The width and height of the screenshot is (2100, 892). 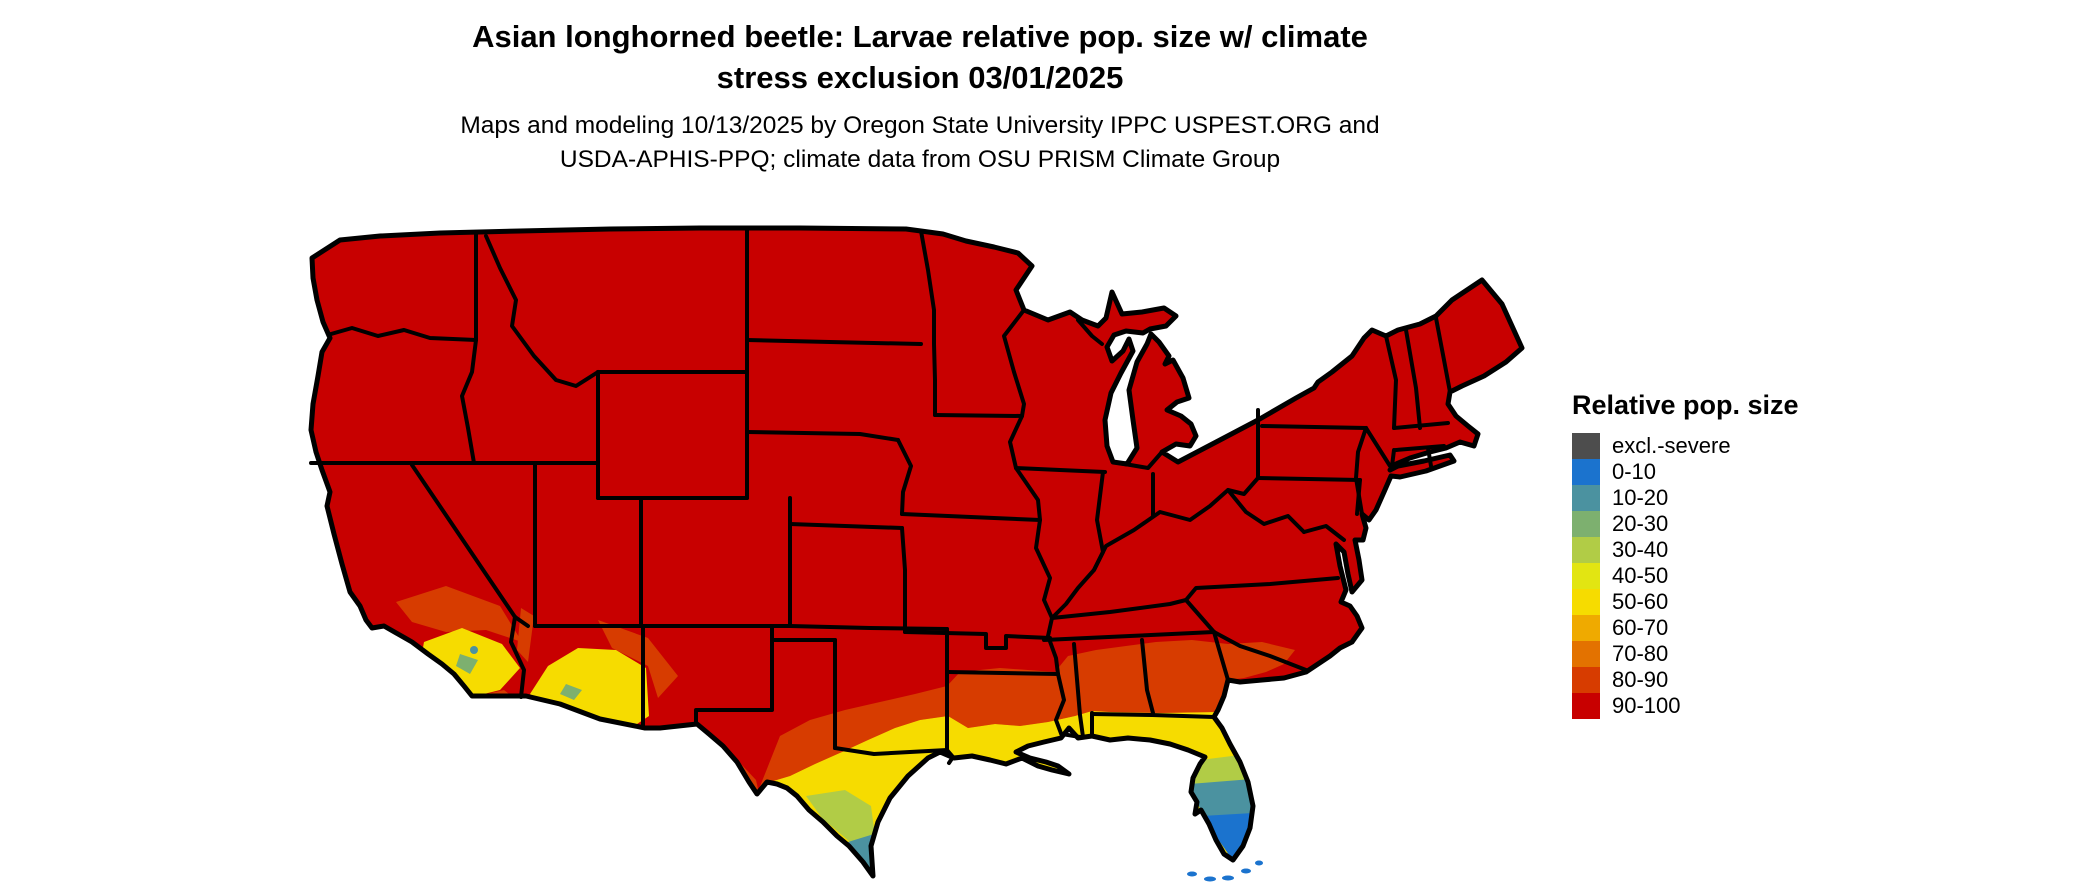 What do you see at coordinates (1685, 550) in the screenshot?
I see `legend-item-30-40: 30-40` at bounding box center [1685, 550].